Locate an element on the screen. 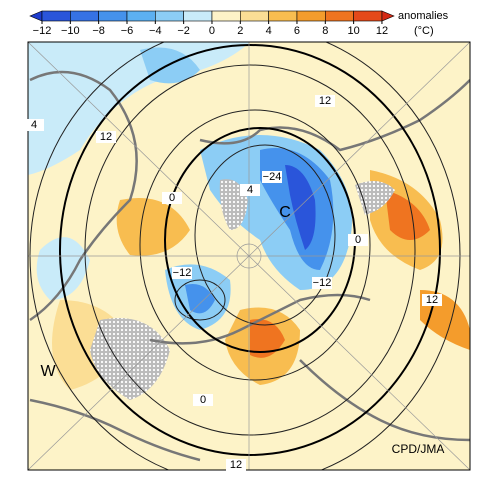 The width and height of the screenshot is (479, 481). contour-label: −24 is located at coordinates (272, 177).